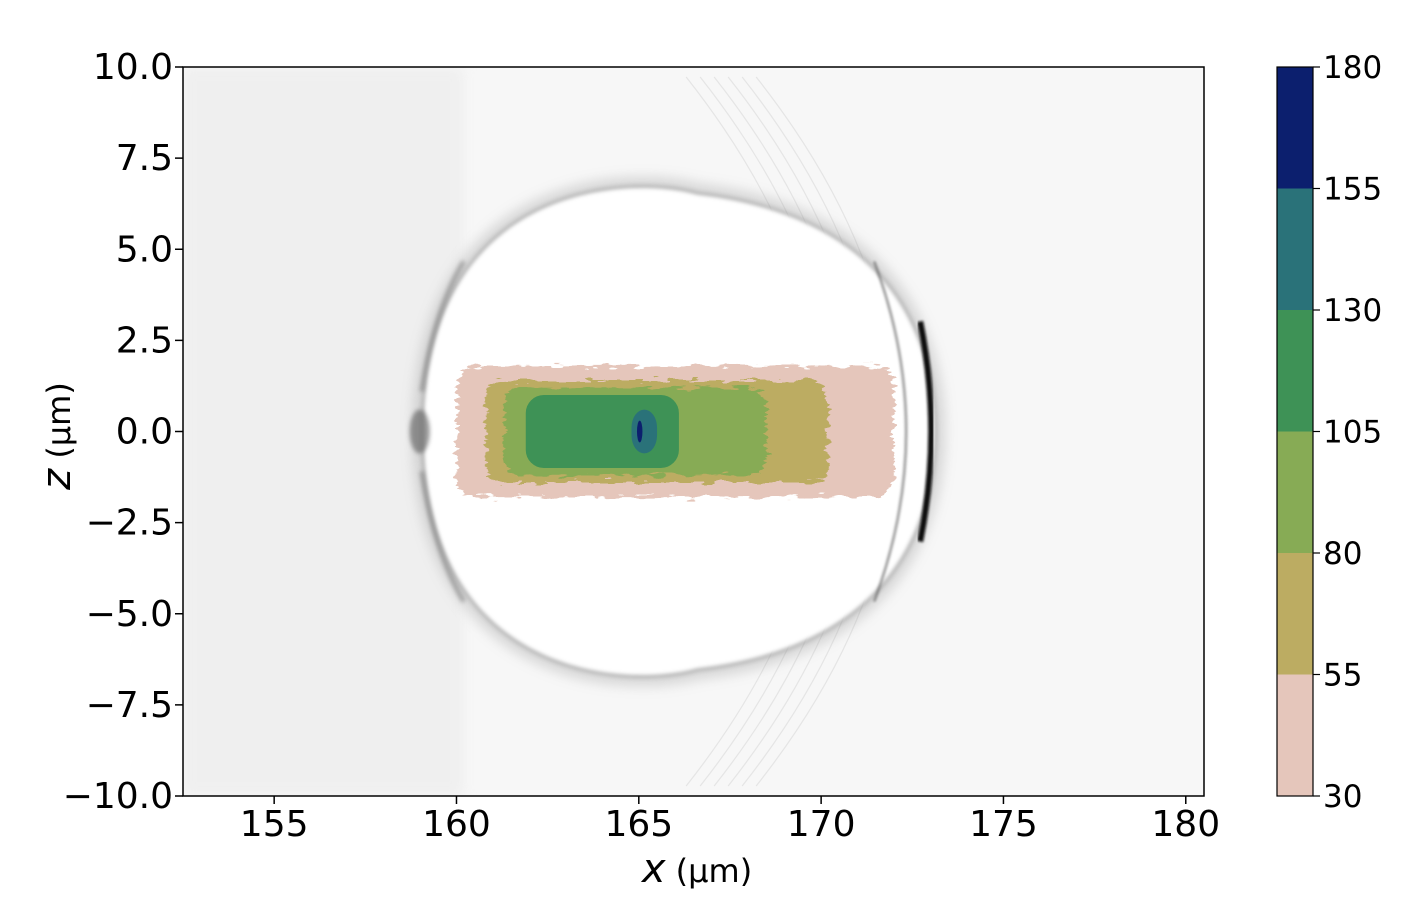 This screenshot has width=1409, height=900. What do you see at coordinates (144, 158) in the screenshot?
I see `y-tick-label: 7.5` at bounding box center [144, 158].